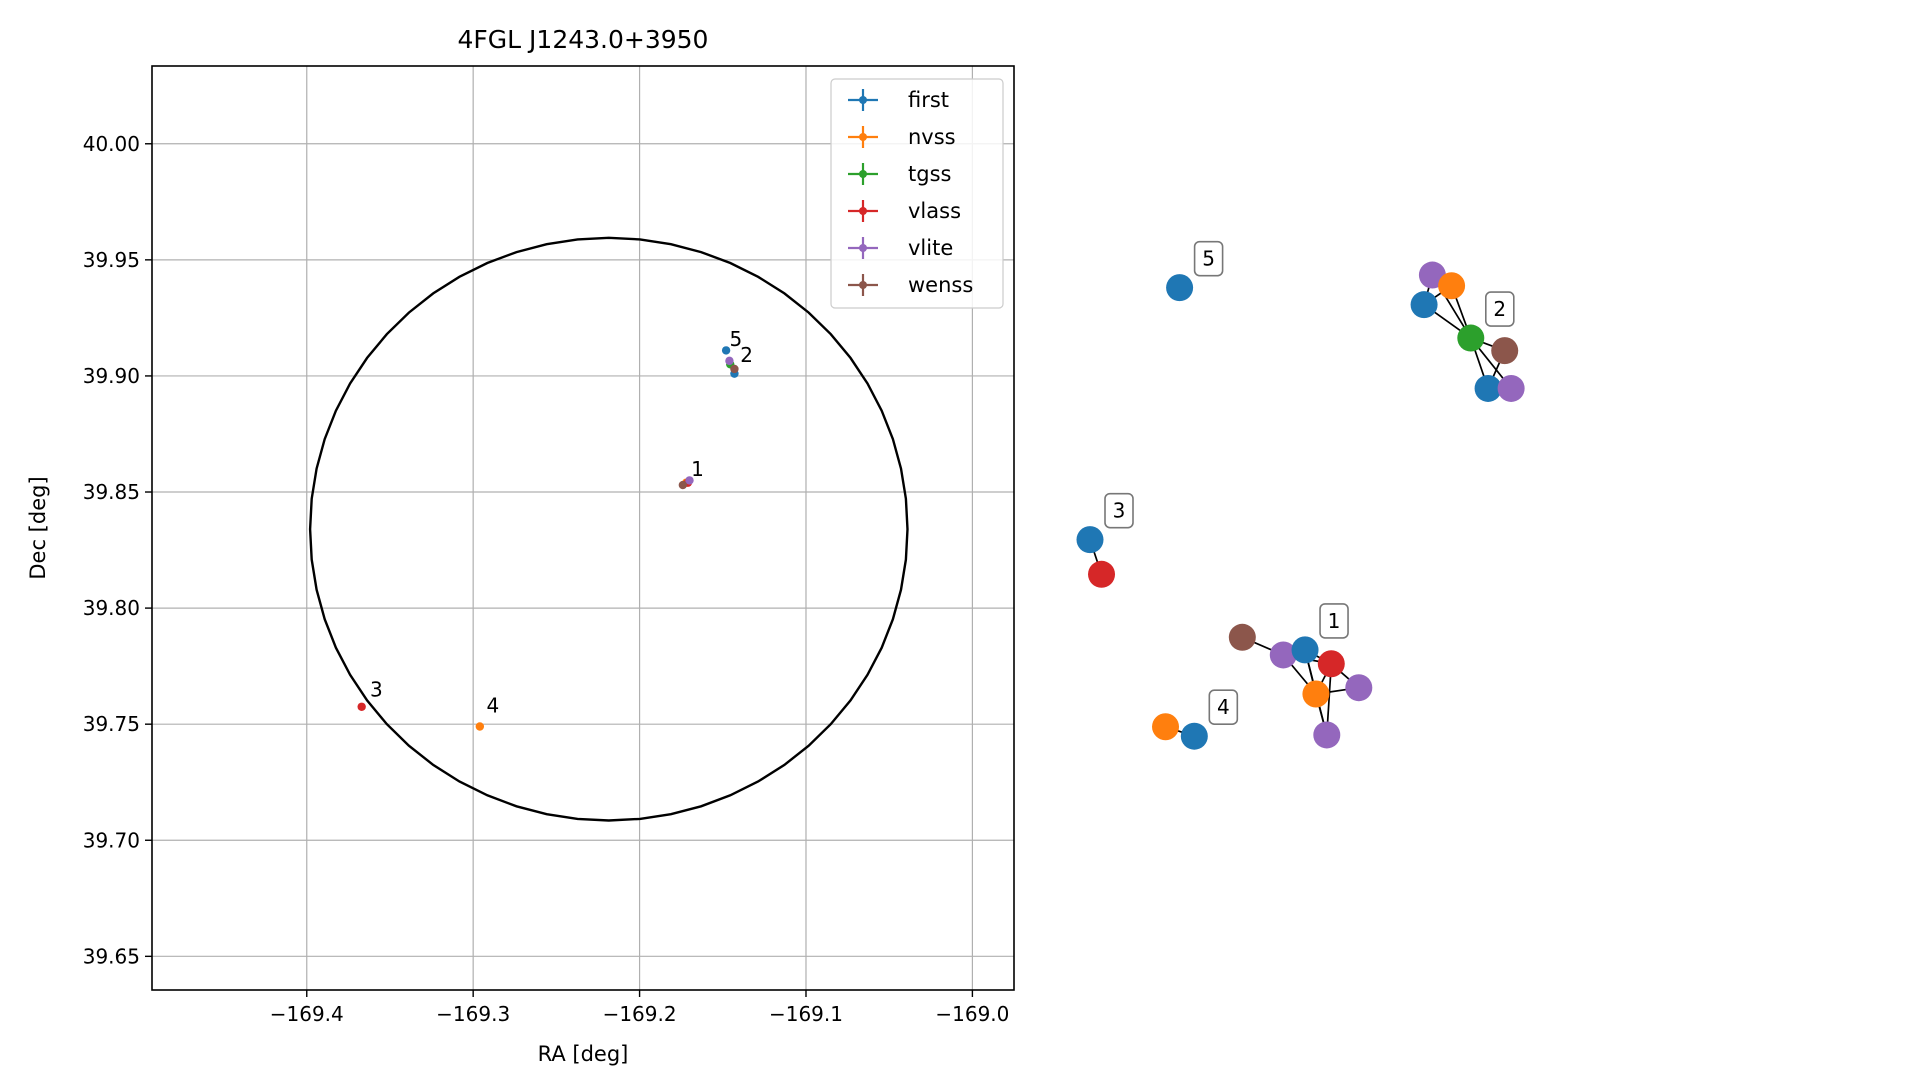 The width and height of the screenshot is (1919, 1080). I want to click on y-tick-label: 39.70, so click(111, 840).